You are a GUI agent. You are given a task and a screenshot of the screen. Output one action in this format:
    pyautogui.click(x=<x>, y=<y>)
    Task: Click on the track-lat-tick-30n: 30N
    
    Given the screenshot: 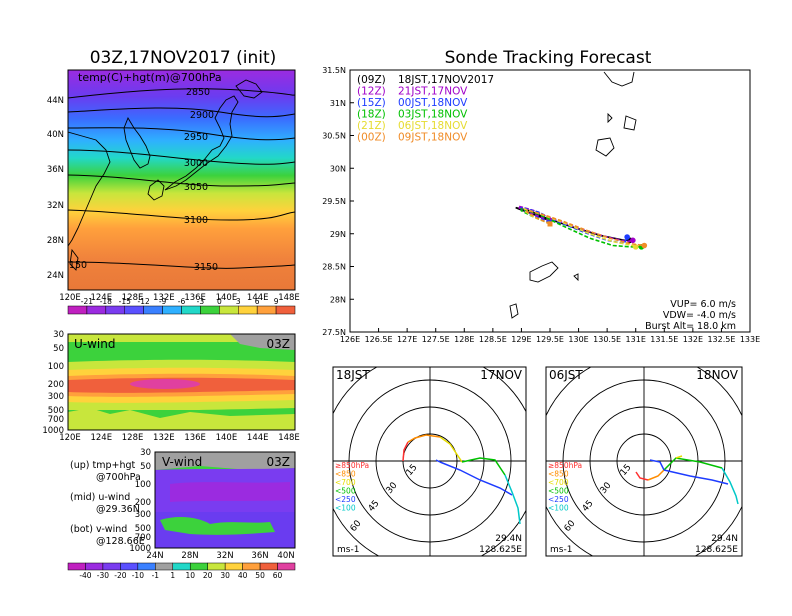 What is the action you would take?
    pyautogui.click(x=338, y=168)
    